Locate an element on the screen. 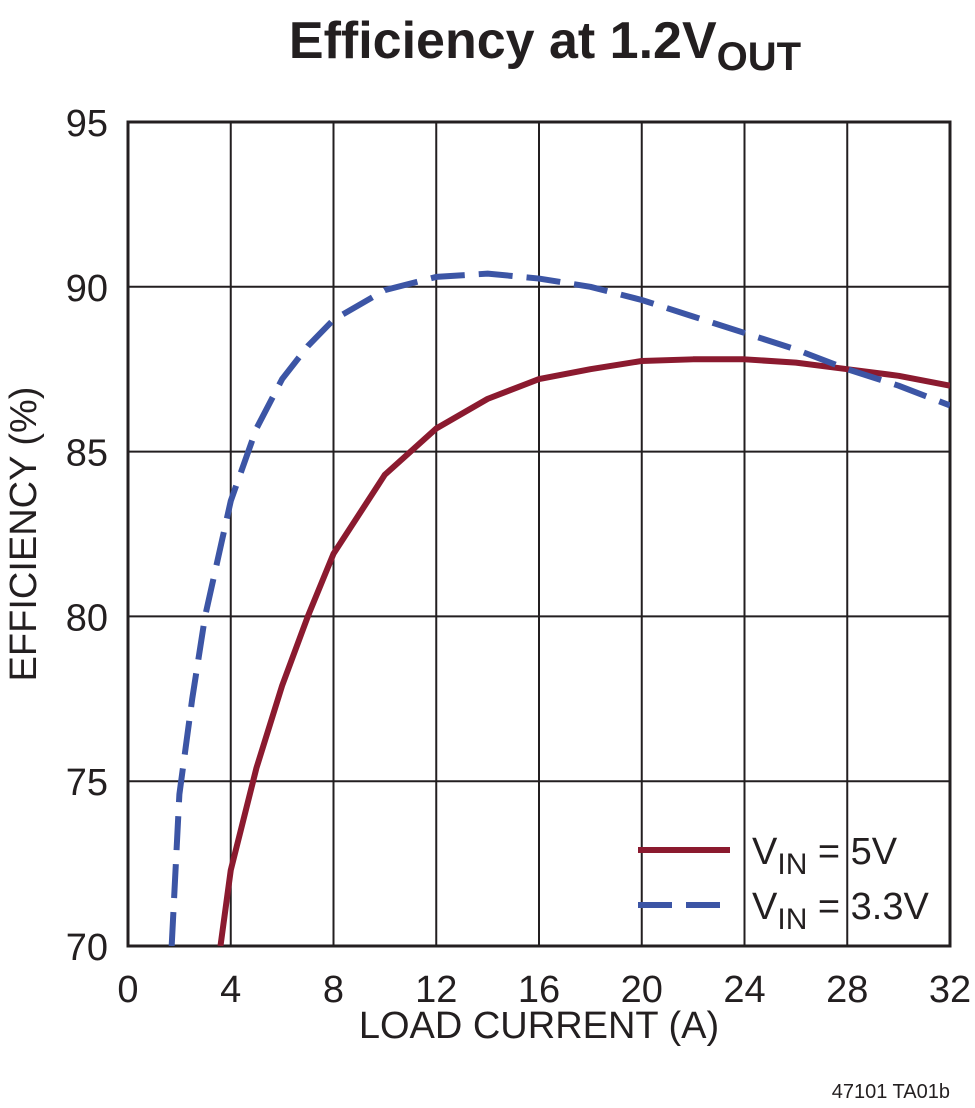  chart-title: Efficiency at 1.2VOUT is located at coordinates (545, 45).